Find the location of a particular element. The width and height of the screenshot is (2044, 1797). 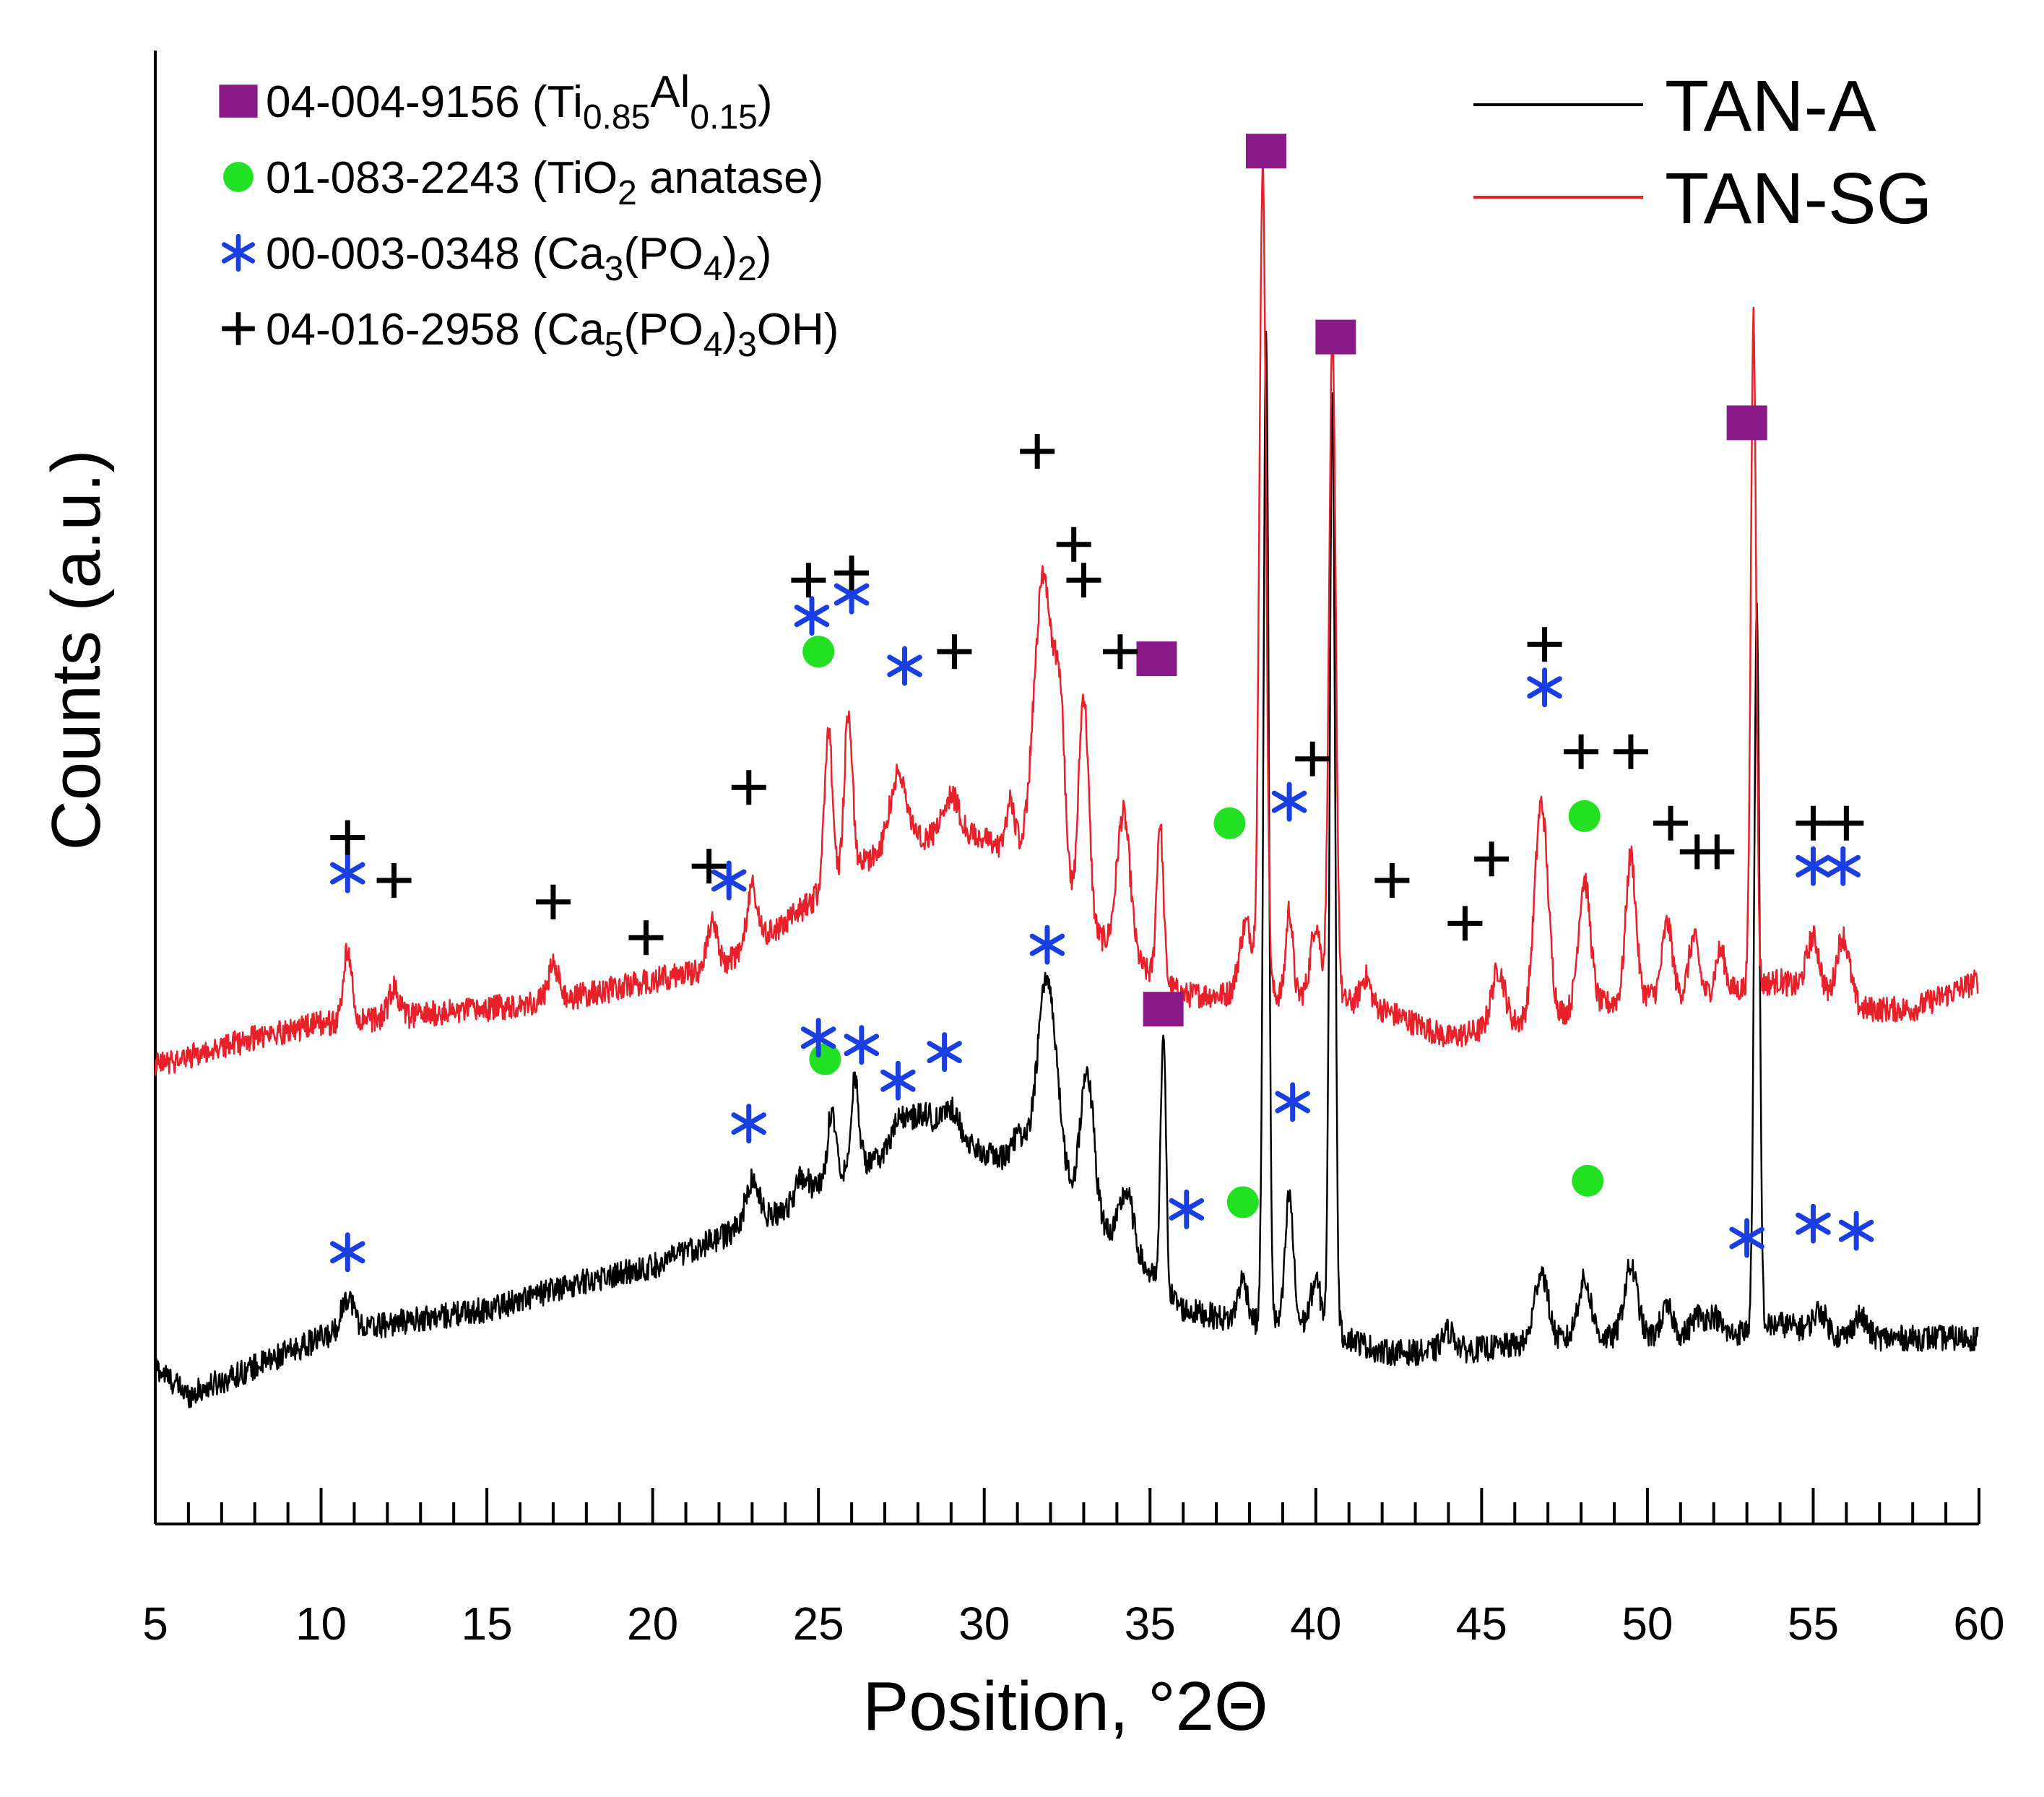

phase-code: 01-083-2243 is located at coordinates (399, 178).